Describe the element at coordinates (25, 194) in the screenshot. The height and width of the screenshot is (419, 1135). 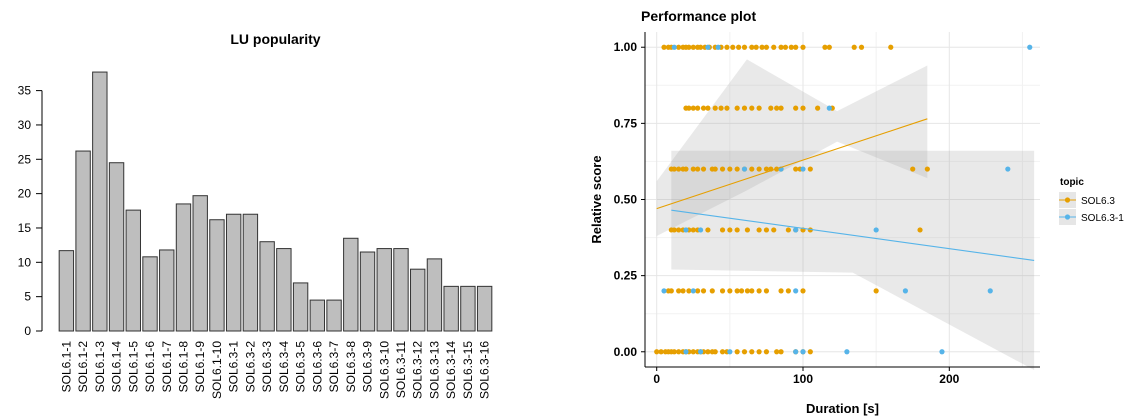
I see `y-tick-label: 20` at that location.